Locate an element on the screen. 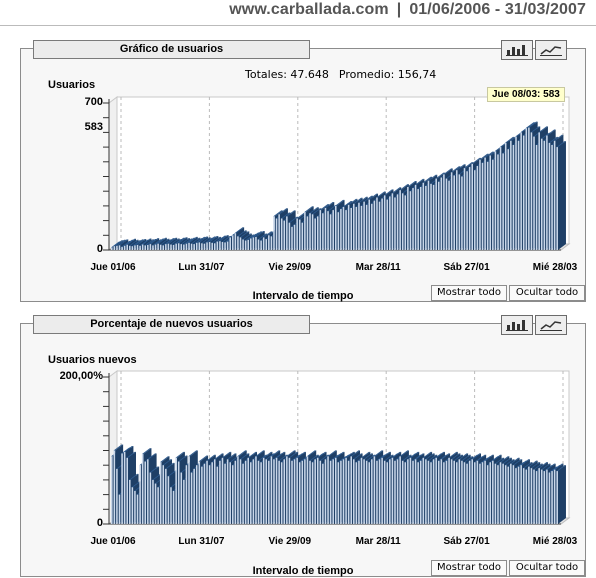 This screenshot has height=578, width=596. value-tooltip: Jue 08/03: 583 is located at coordinates (526, 94).